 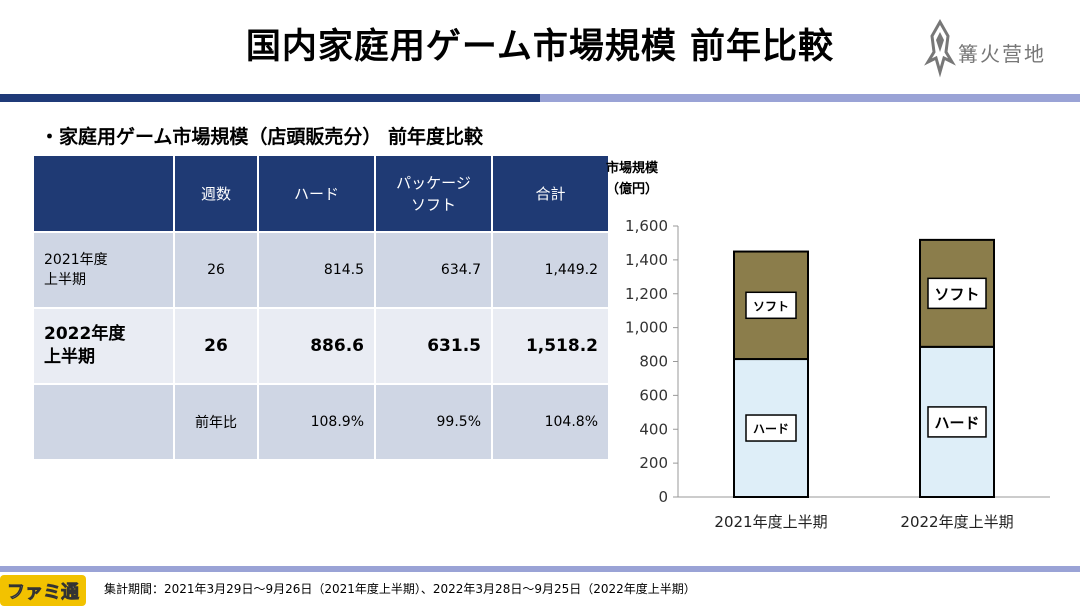 I want to click on brand-emblem-icon, so click(x=940, y=48).